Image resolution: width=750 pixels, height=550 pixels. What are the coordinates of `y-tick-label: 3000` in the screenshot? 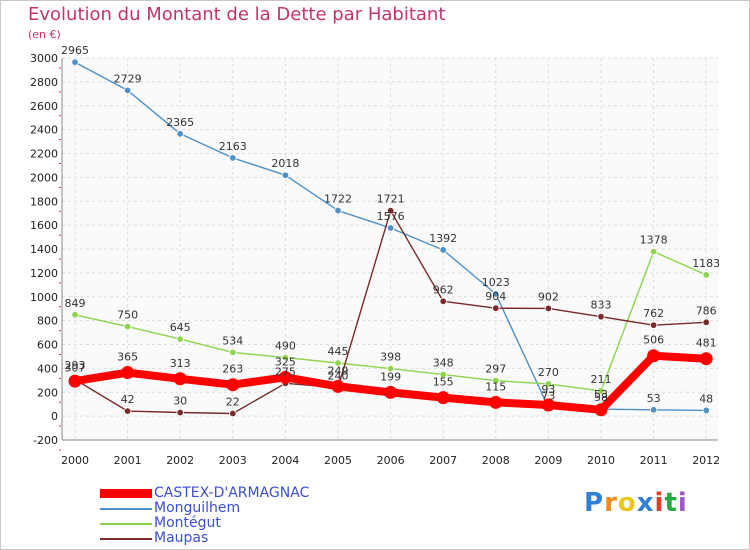 It's located at (44, 58).